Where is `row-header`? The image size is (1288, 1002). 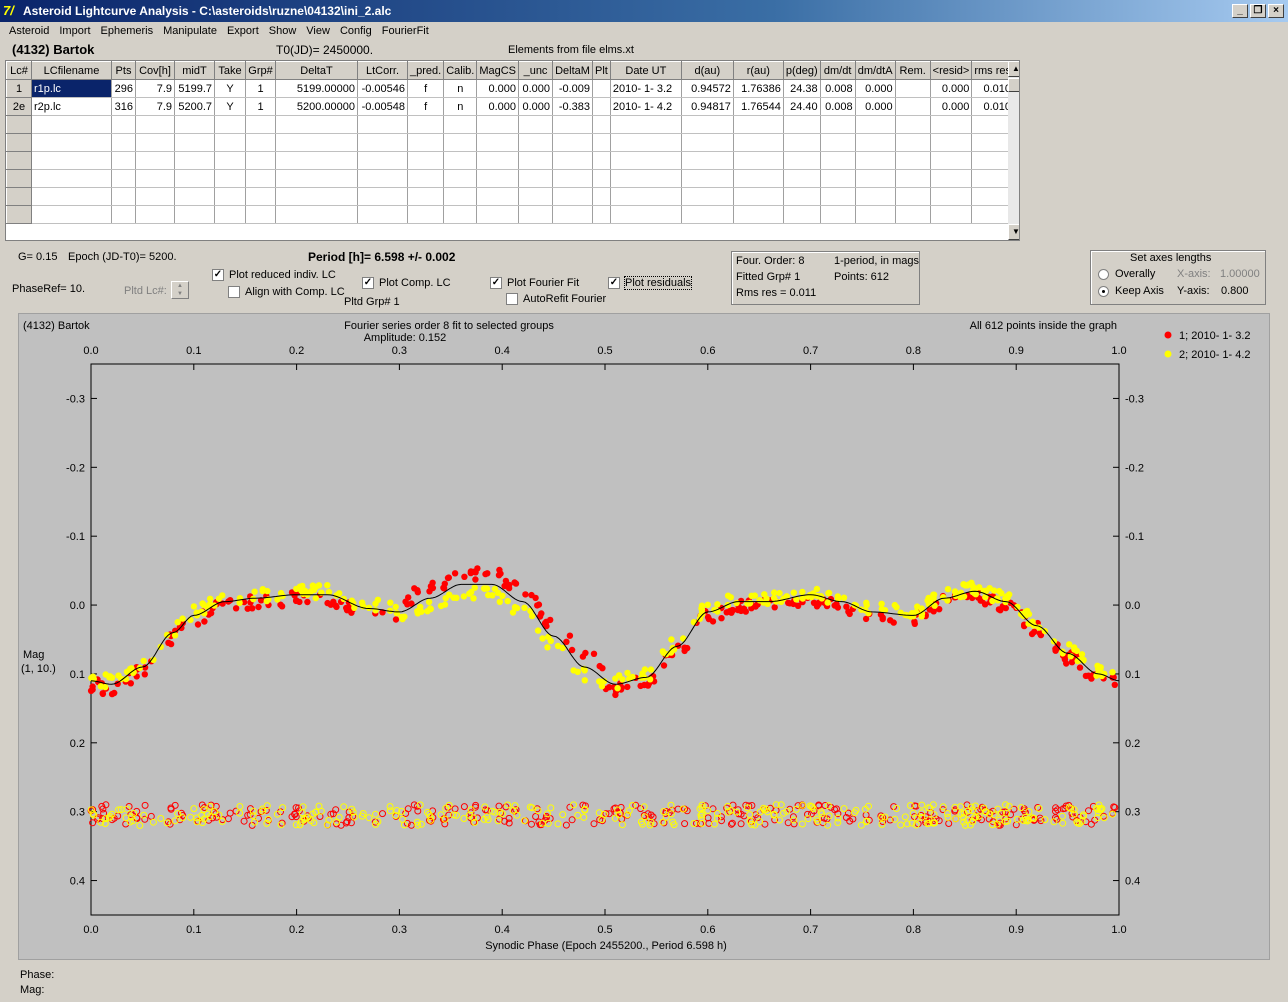
row-header is located at coordinates (19, 124).